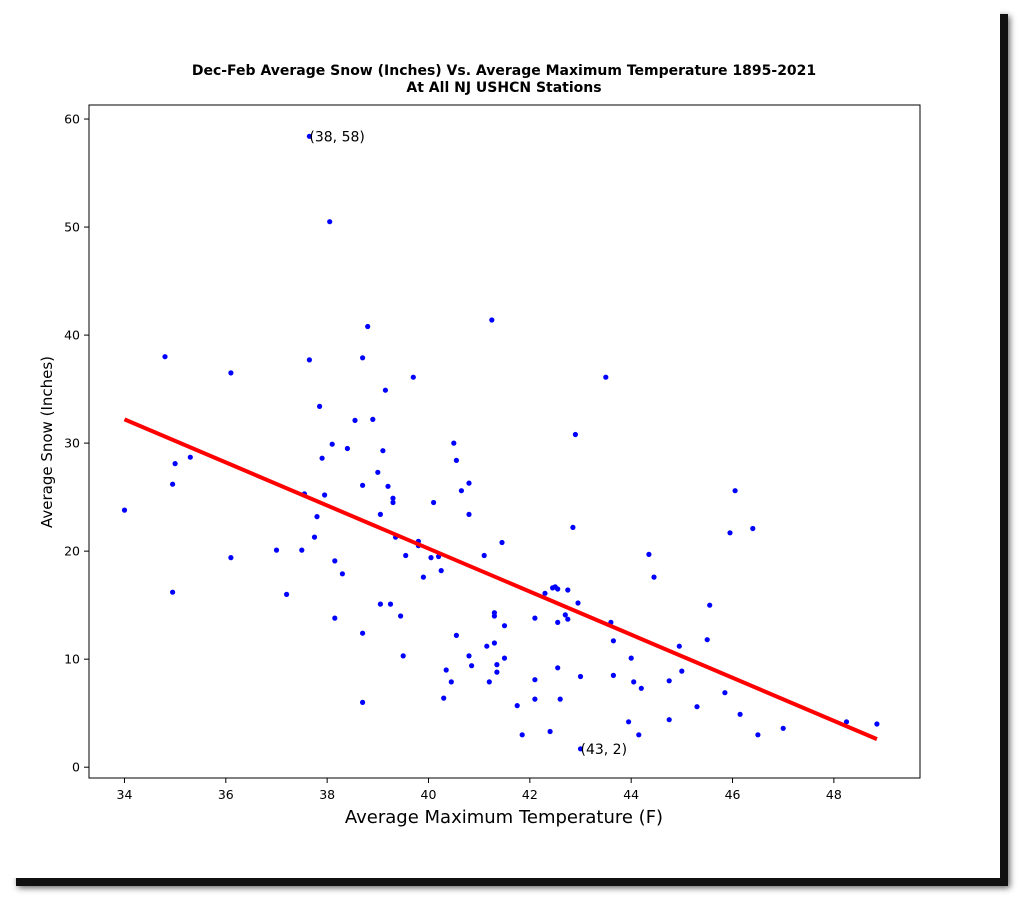  I want to click on x-axis: 34 36 38 40 42 44 46 48, so click(479, 790).